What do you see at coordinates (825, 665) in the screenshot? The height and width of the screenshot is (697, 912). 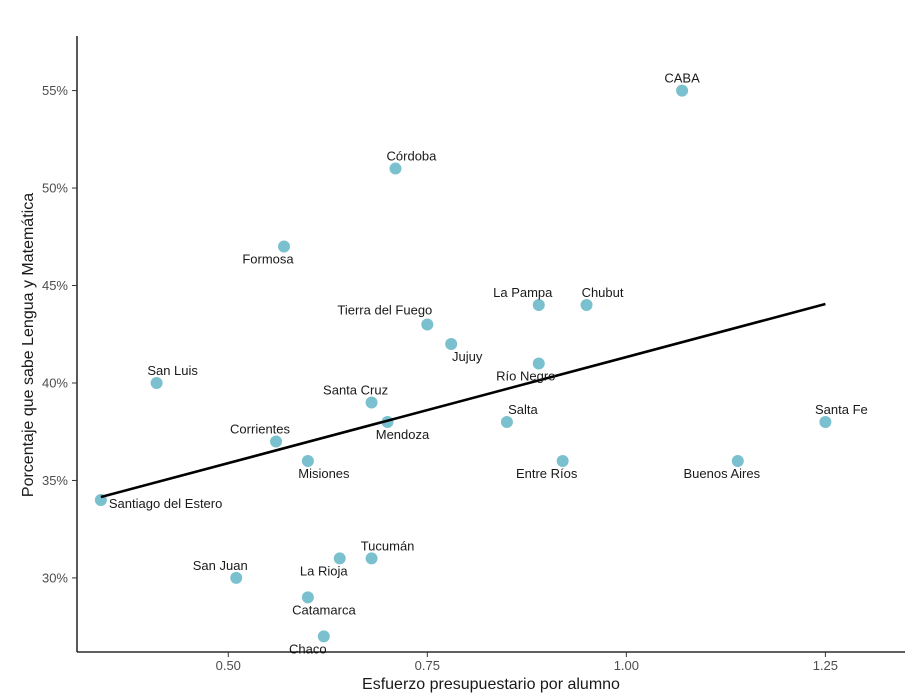 I see `x-tick-label: 1.25` at bounding box center [825, 665].